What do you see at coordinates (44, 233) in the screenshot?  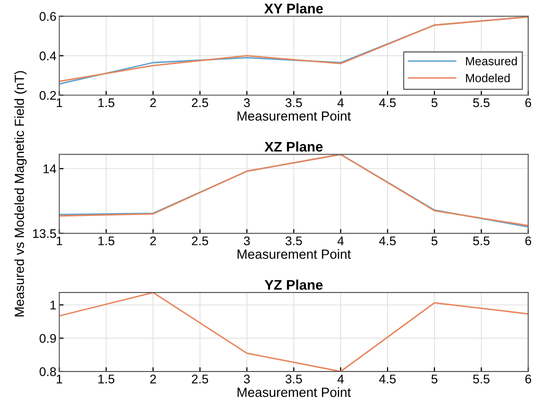 I see `y-tick-label: 13.5` at bounding box center [44, 233].